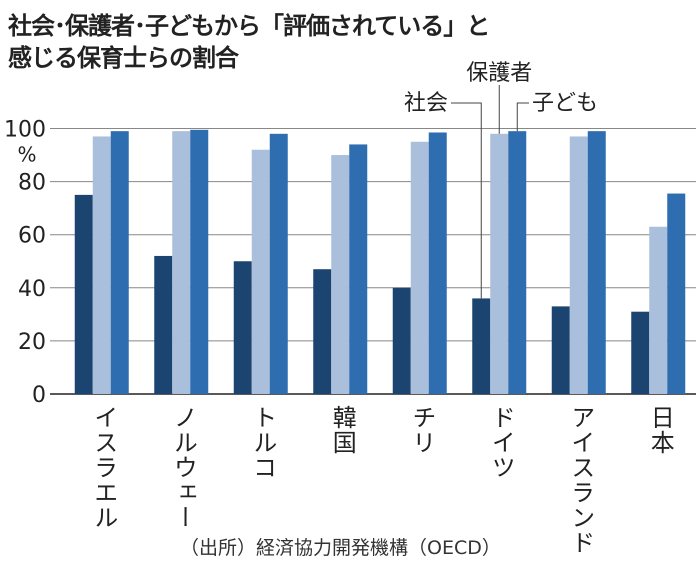  I want to click on y-axis-unit: %, so click(26, 155).